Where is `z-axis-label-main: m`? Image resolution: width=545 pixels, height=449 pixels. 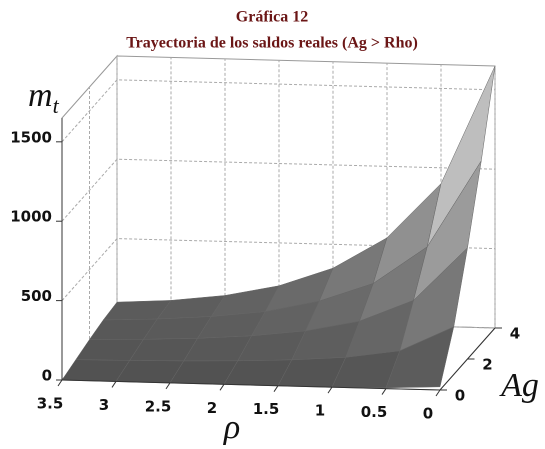
z-axis-label-main: m is located at coordinates (40, 95).